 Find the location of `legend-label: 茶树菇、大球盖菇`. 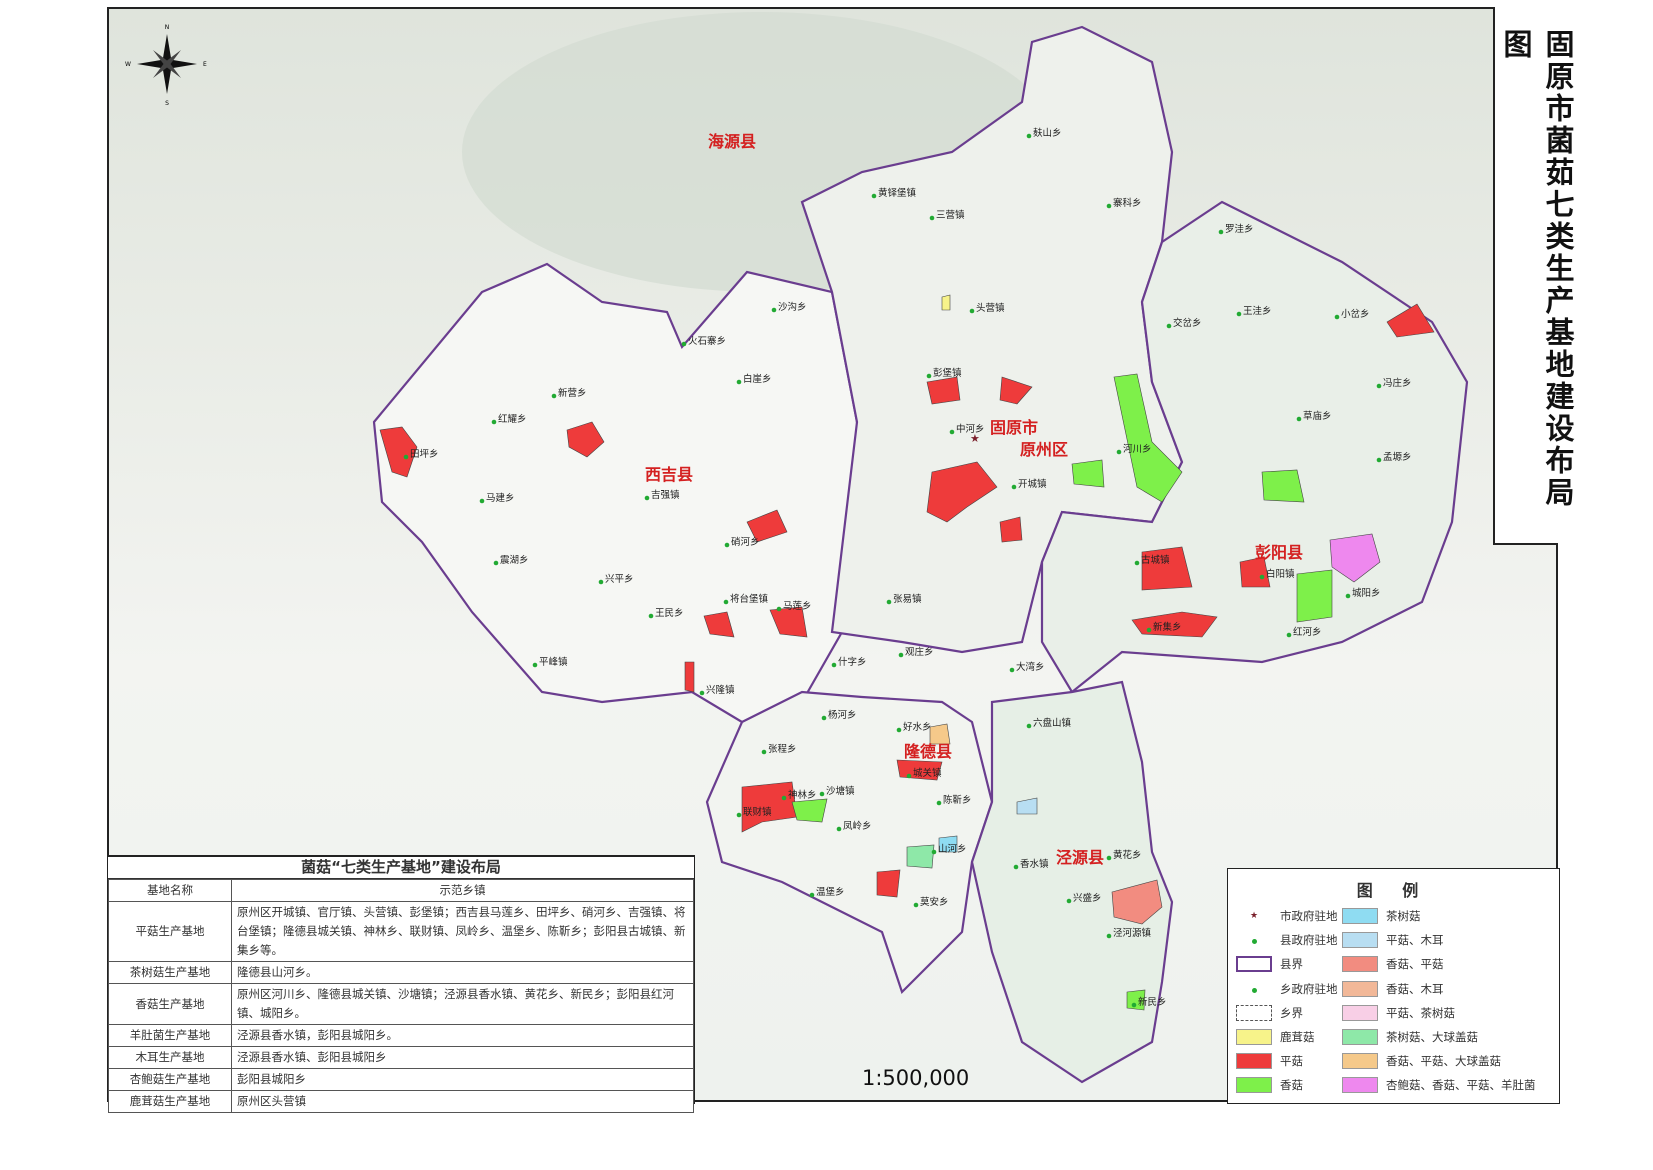

legend-label: 茶树菇、大球盖菇 is located at coordinates (1432, 1037).